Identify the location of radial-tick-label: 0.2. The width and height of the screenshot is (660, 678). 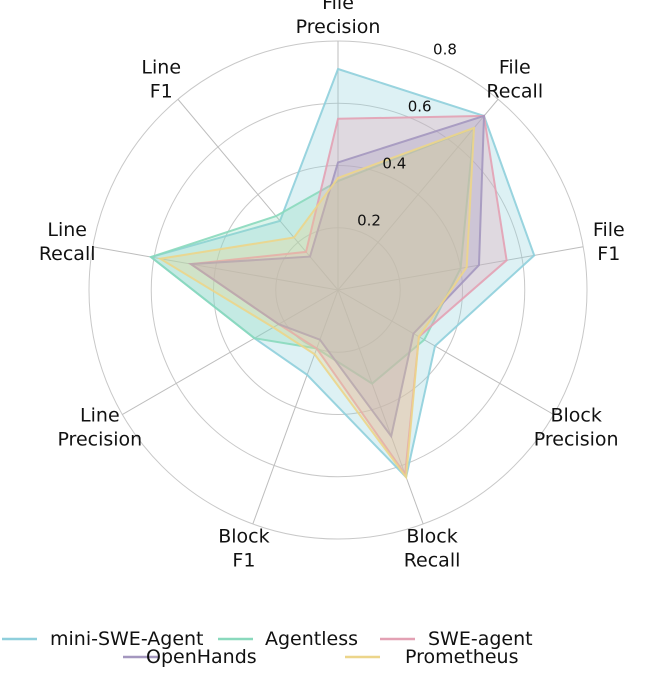
(369, 220).